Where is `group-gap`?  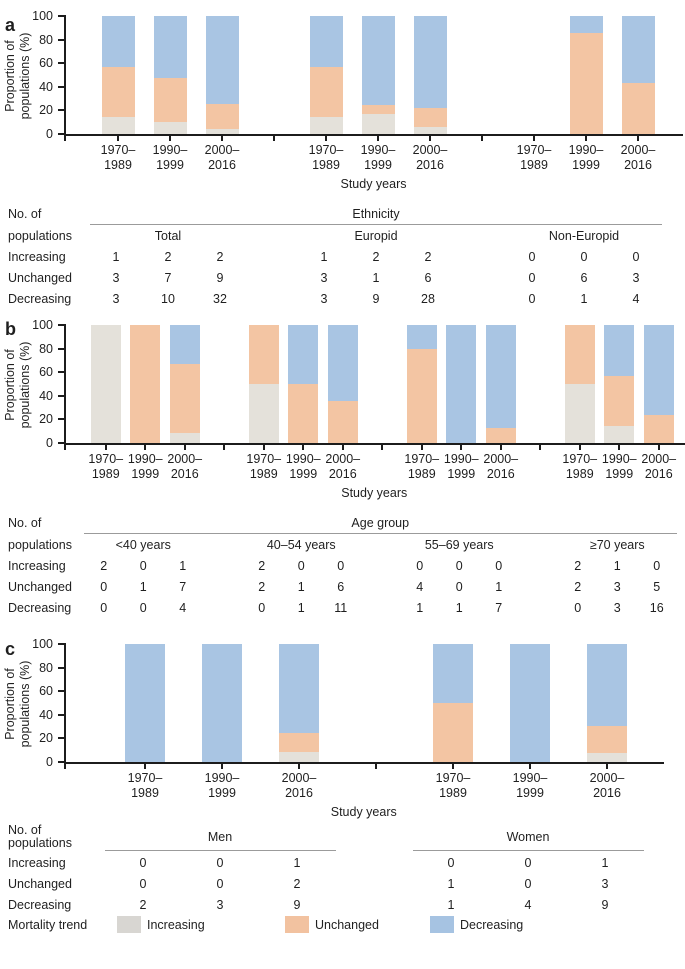 group-gap is located at coordinates (274, 78).